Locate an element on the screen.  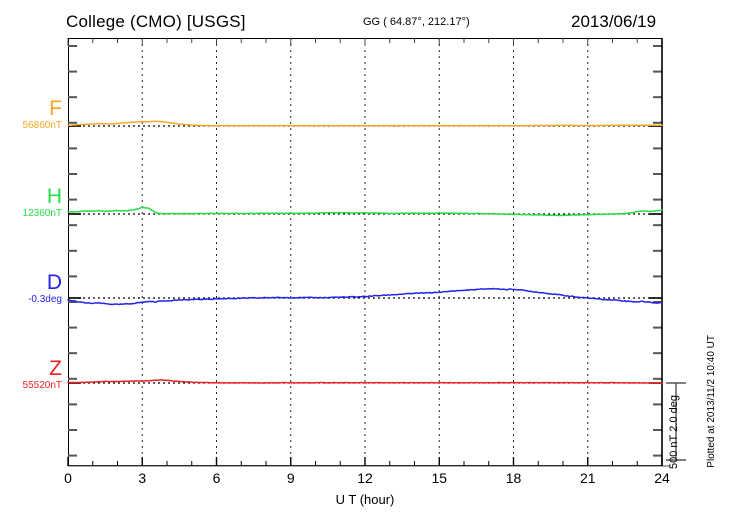
x-tick-label-0: 0 is located at coordinates (68, 478).